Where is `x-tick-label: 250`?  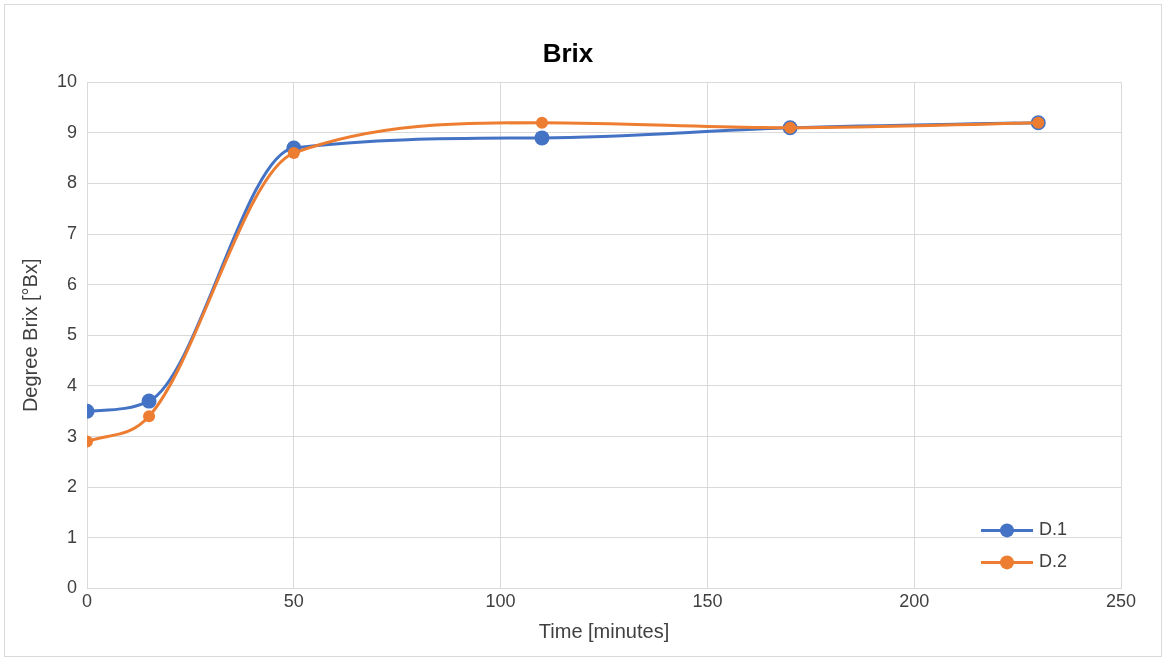
x-tick-label: 250 is located at coordinates (1121, 601).